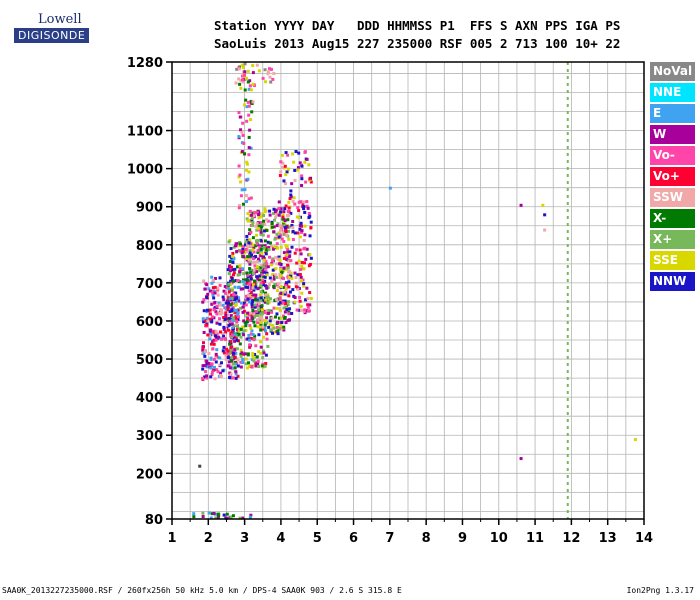  What do you see at coordinates (149, 208) in the screenshot?
I see `y-tick-label: 900` at bounding box center [149, 208].